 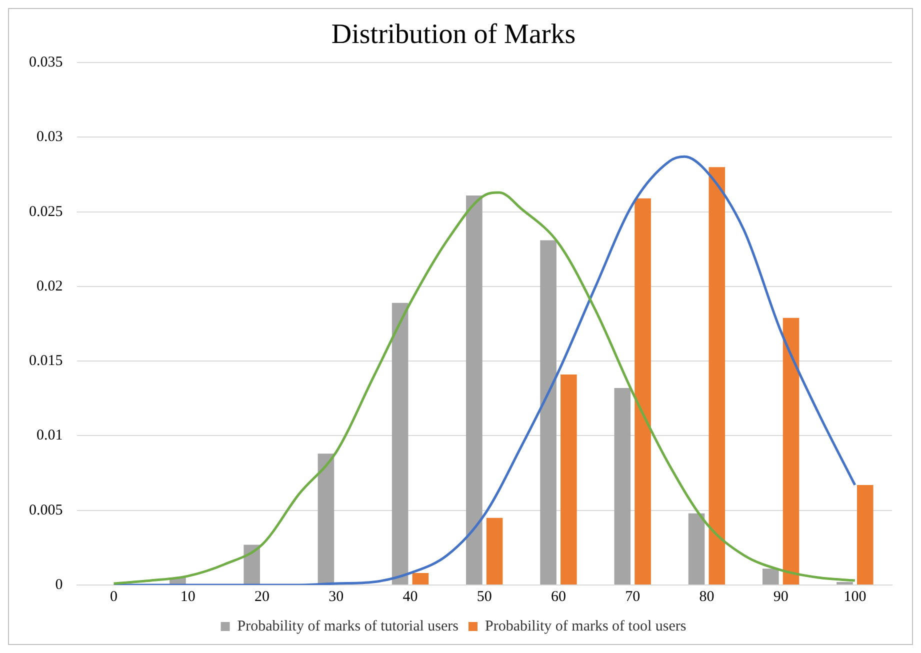 I want to click on x-tick-label: 90, so click(x=780, y=596).